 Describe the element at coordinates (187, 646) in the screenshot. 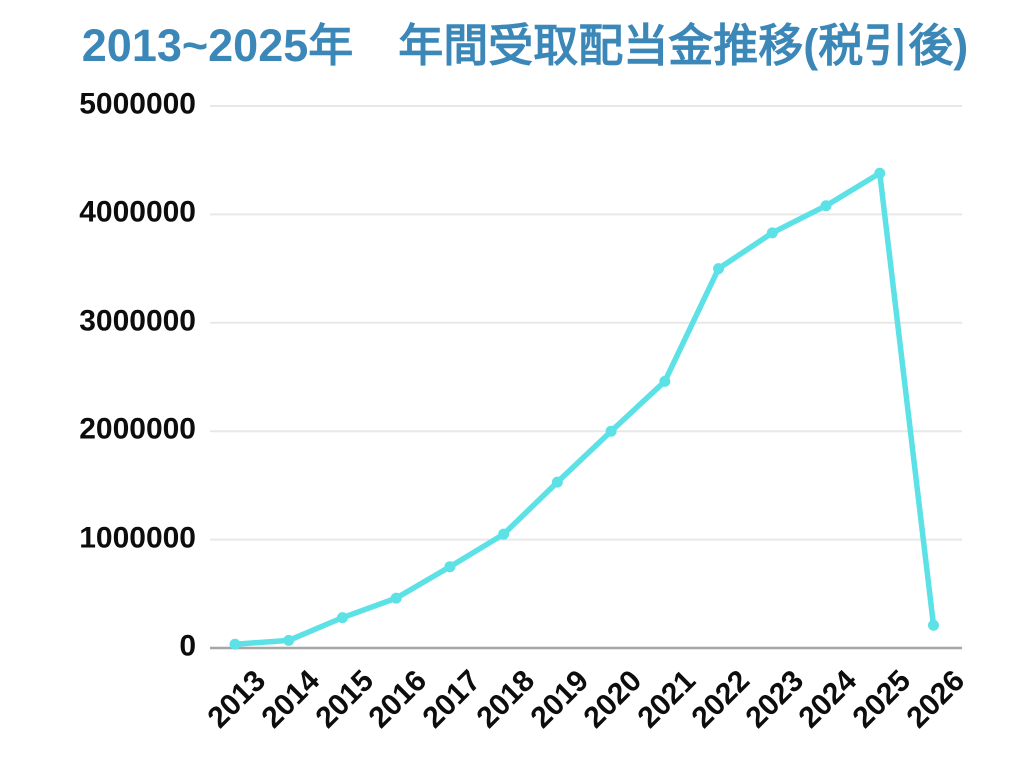

I see `y-axis-tick-label: 0` at that location.